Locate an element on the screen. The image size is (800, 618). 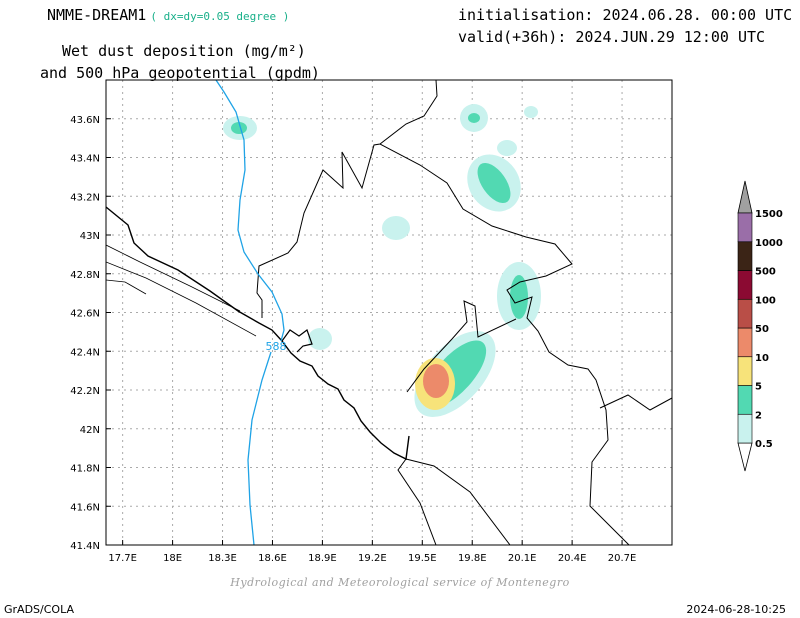
model-name: NMME-DREAM1( dx=dy=0.05 degree ) is located at coordinates (168, 15).